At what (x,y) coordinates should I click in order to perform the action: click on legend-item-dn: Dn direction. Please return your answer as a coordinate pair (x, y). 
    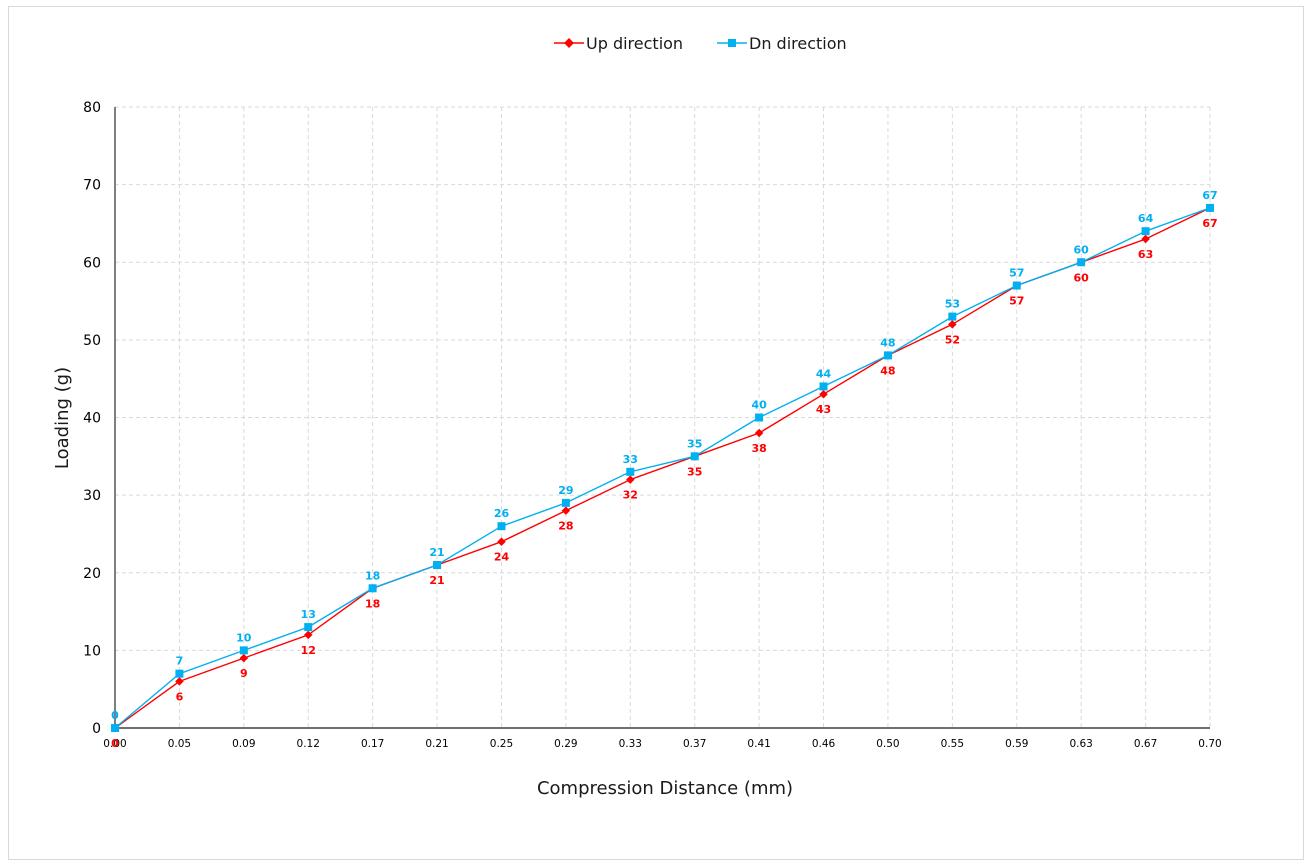
    Looking at the image, I should click on (782, 43).